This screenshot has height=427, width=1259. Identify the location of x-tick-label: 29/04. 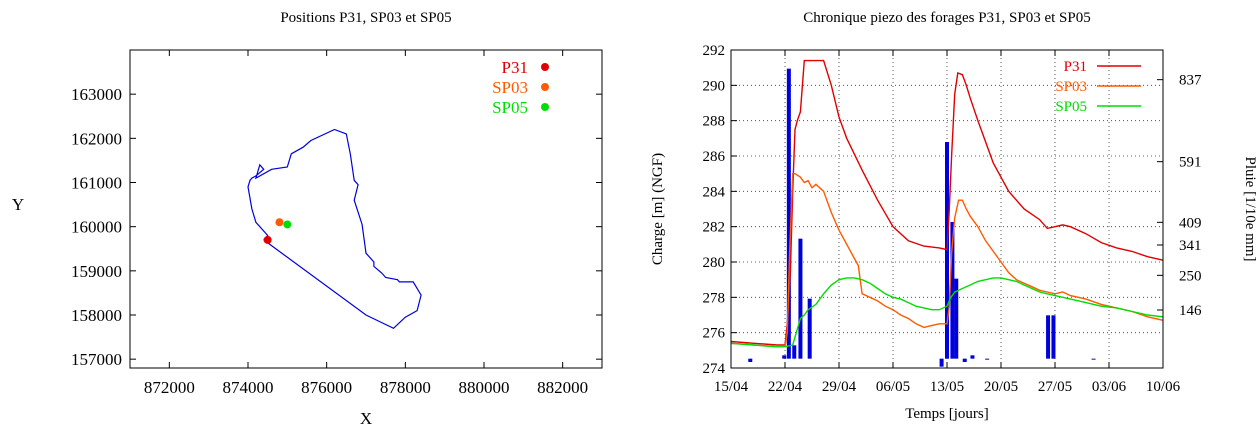
(839, 387).